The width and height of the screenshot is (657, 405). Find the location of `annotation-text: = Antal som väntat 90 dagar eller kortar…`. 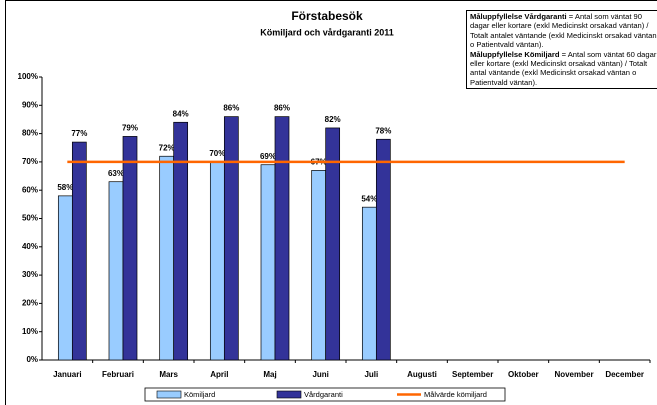

annotation-text: = Antal som väntat 90 dagar eller kortar… is located at coordinates (563, 31).